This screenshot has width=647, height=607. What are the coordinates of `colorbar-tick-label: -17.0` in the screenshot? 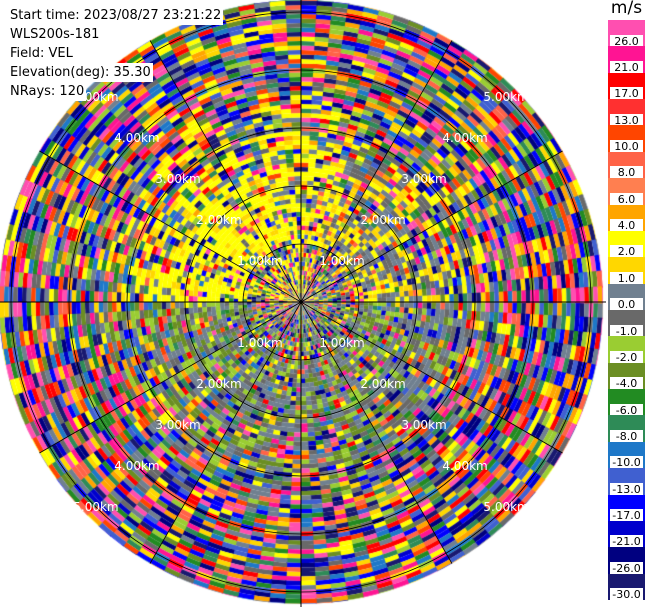 It's located at (626, 516).